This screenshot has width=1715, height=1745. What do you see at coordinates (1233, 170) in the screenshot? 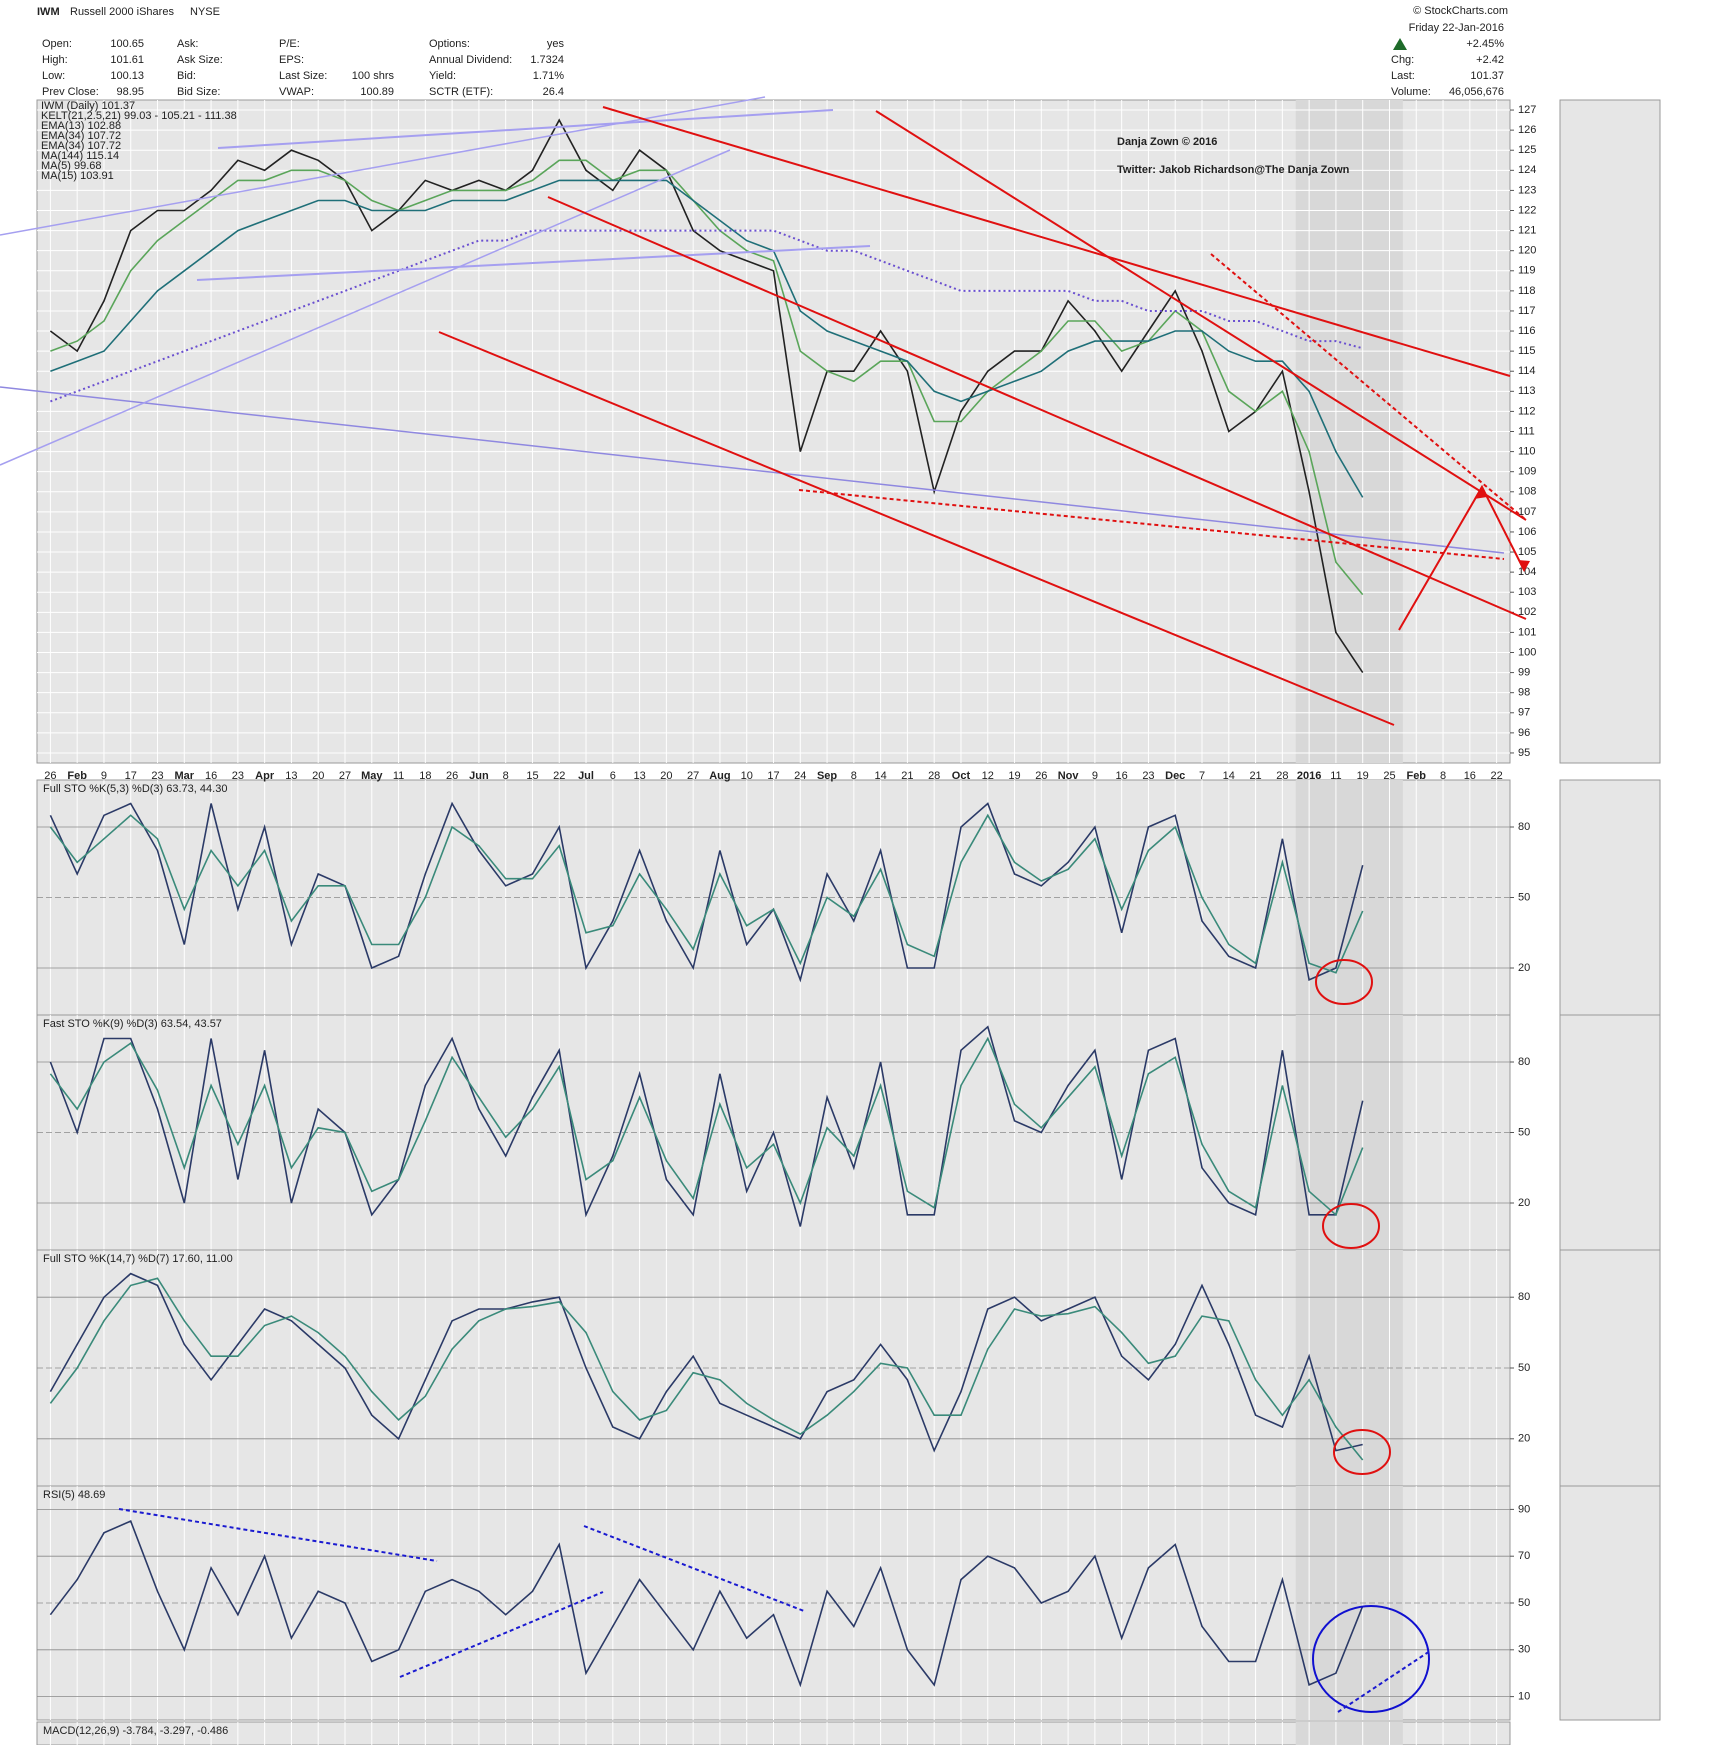
I see `annotation: Twitter: Jakob Richardson@The Danja Zown` at bounding box center [1233, 170].